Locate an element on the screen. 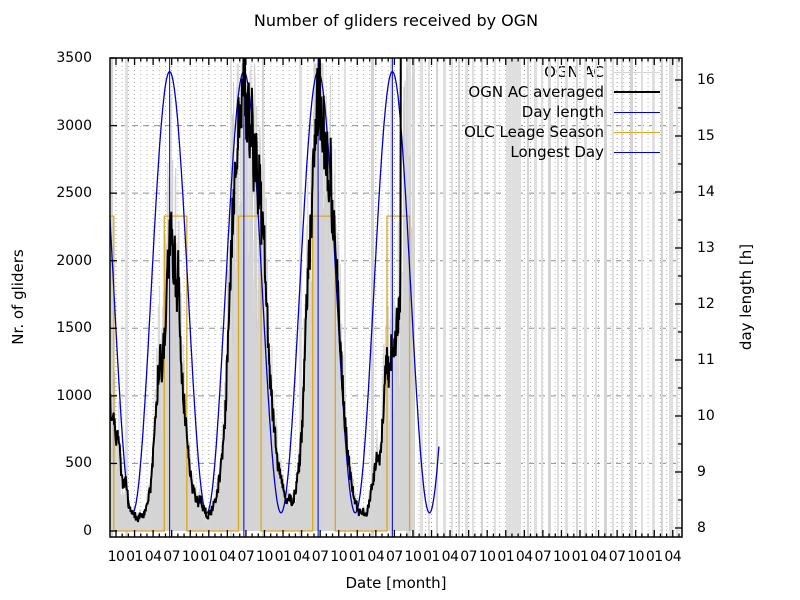  legend-entry: OGN AC is located at coordinates (602, 72).